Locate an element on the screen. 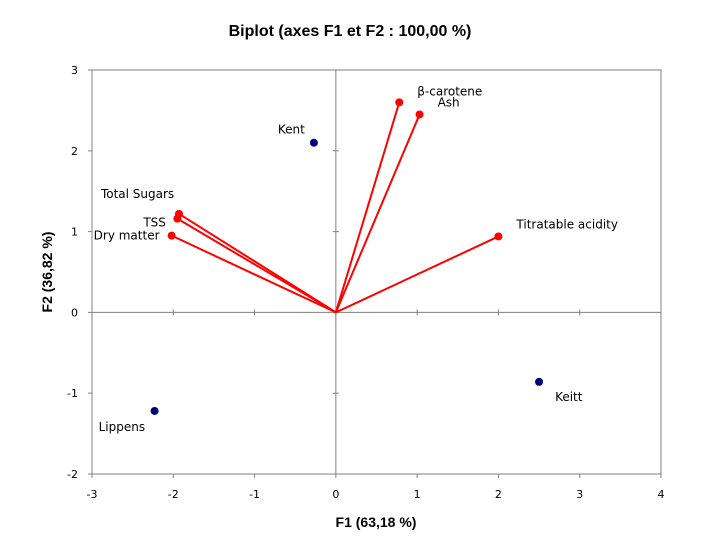 The width and height of the screenshot is (701, 555). vector-point-ash is located at coordinates (419, 114).